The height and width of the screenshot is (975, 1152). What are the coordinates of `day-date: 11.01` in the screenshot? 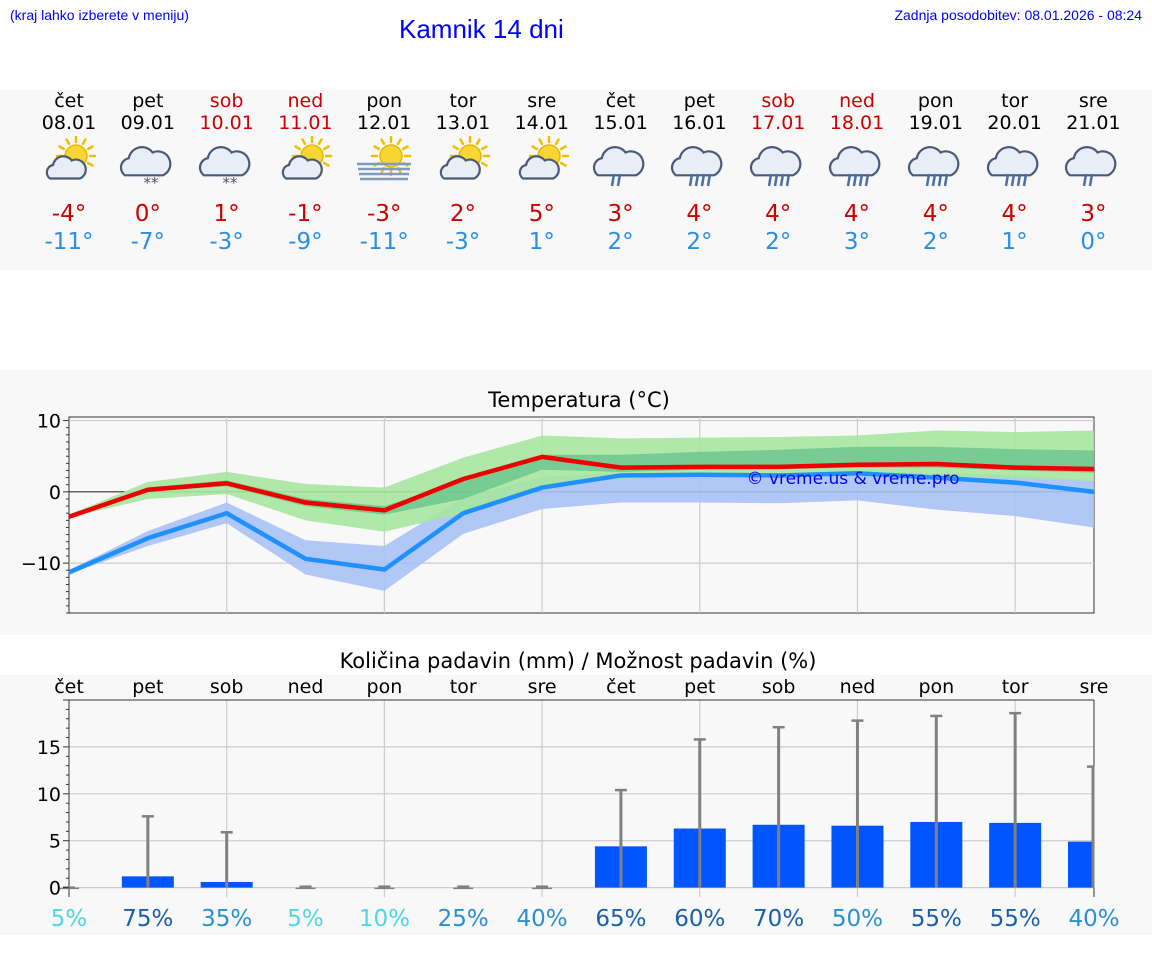 It's located at (305, 123).